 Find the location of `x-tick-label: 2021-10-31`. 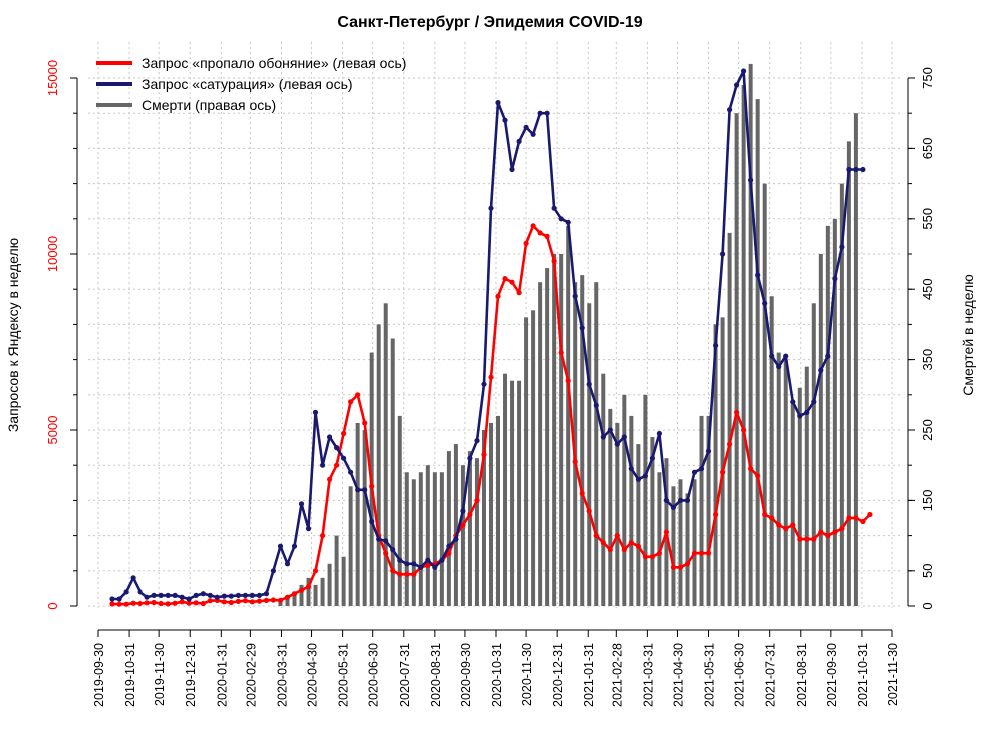

x-tick-label: 2021-10-31 is located at coordinates (863, 675).